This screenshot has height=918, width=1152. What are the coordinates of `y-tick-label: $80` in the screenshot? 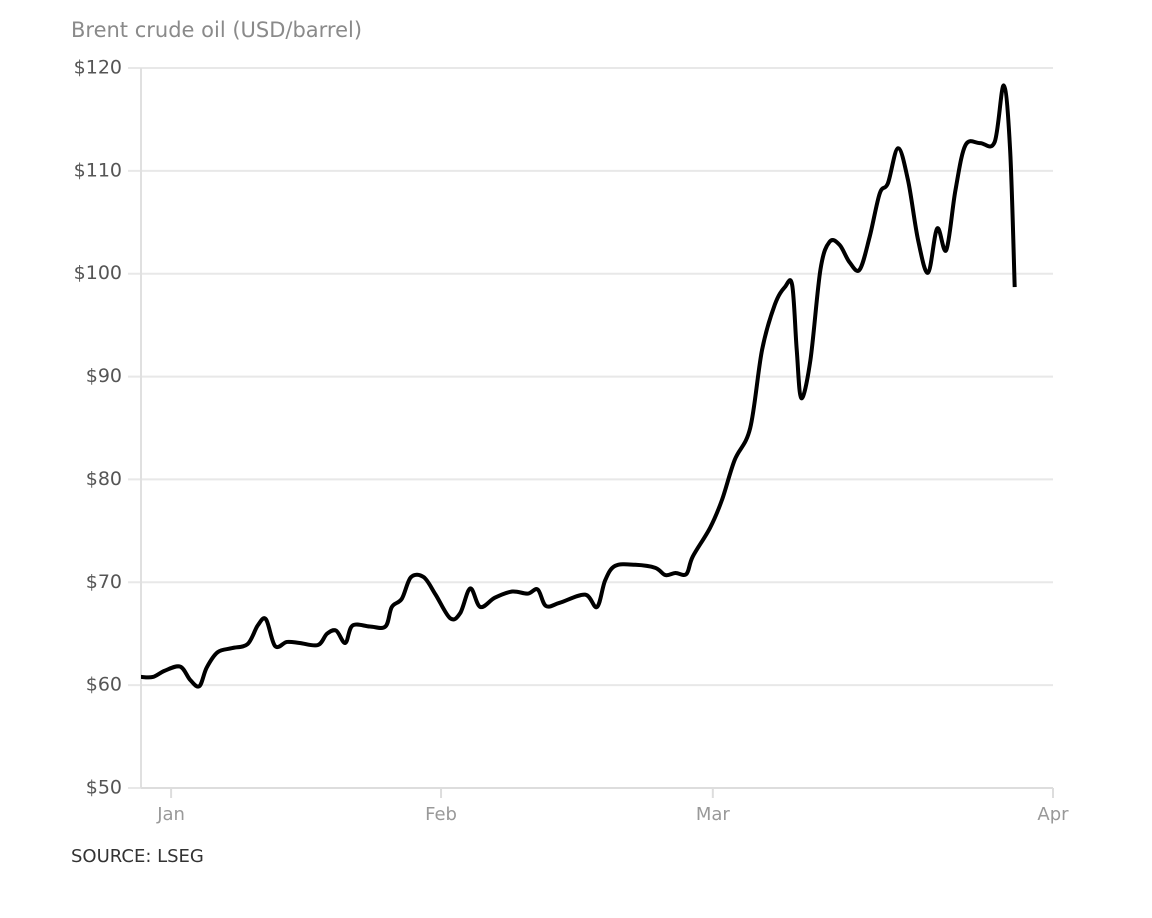 It's located at (104, 479).